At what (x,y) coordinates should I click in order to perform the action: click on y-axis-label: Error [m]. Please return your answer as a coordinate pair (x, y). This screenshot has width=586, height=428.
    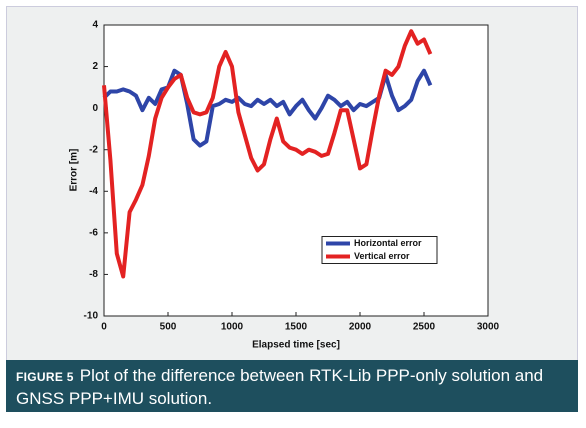
    Looking at the image, I should click on (74, 170).